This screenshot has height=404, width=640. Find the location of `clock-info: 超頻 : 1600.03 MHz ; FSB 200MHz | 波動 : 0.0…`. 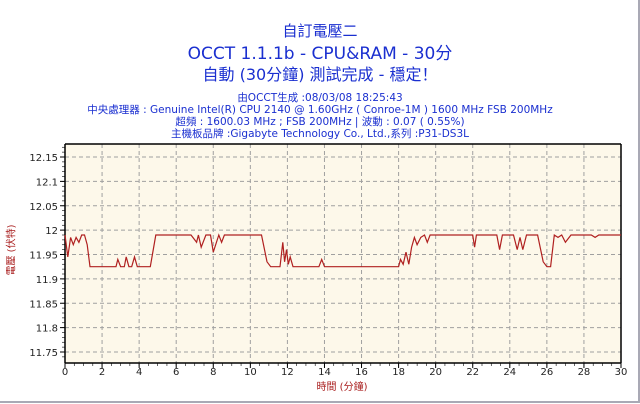

clock-info: 超頻 : 1600.03 MHz ; FSB 200MHz | 波動 : 0.0… is located at coordinates (320, 122).